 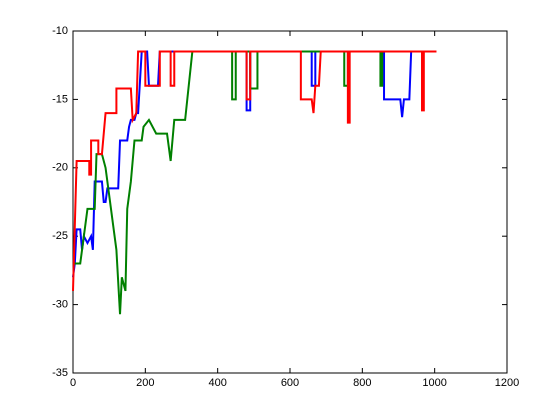 What do you see at coordinates (290, 383) in the screenshot?
I see `x-tick-label: 600` at bounding box center [290, 383].